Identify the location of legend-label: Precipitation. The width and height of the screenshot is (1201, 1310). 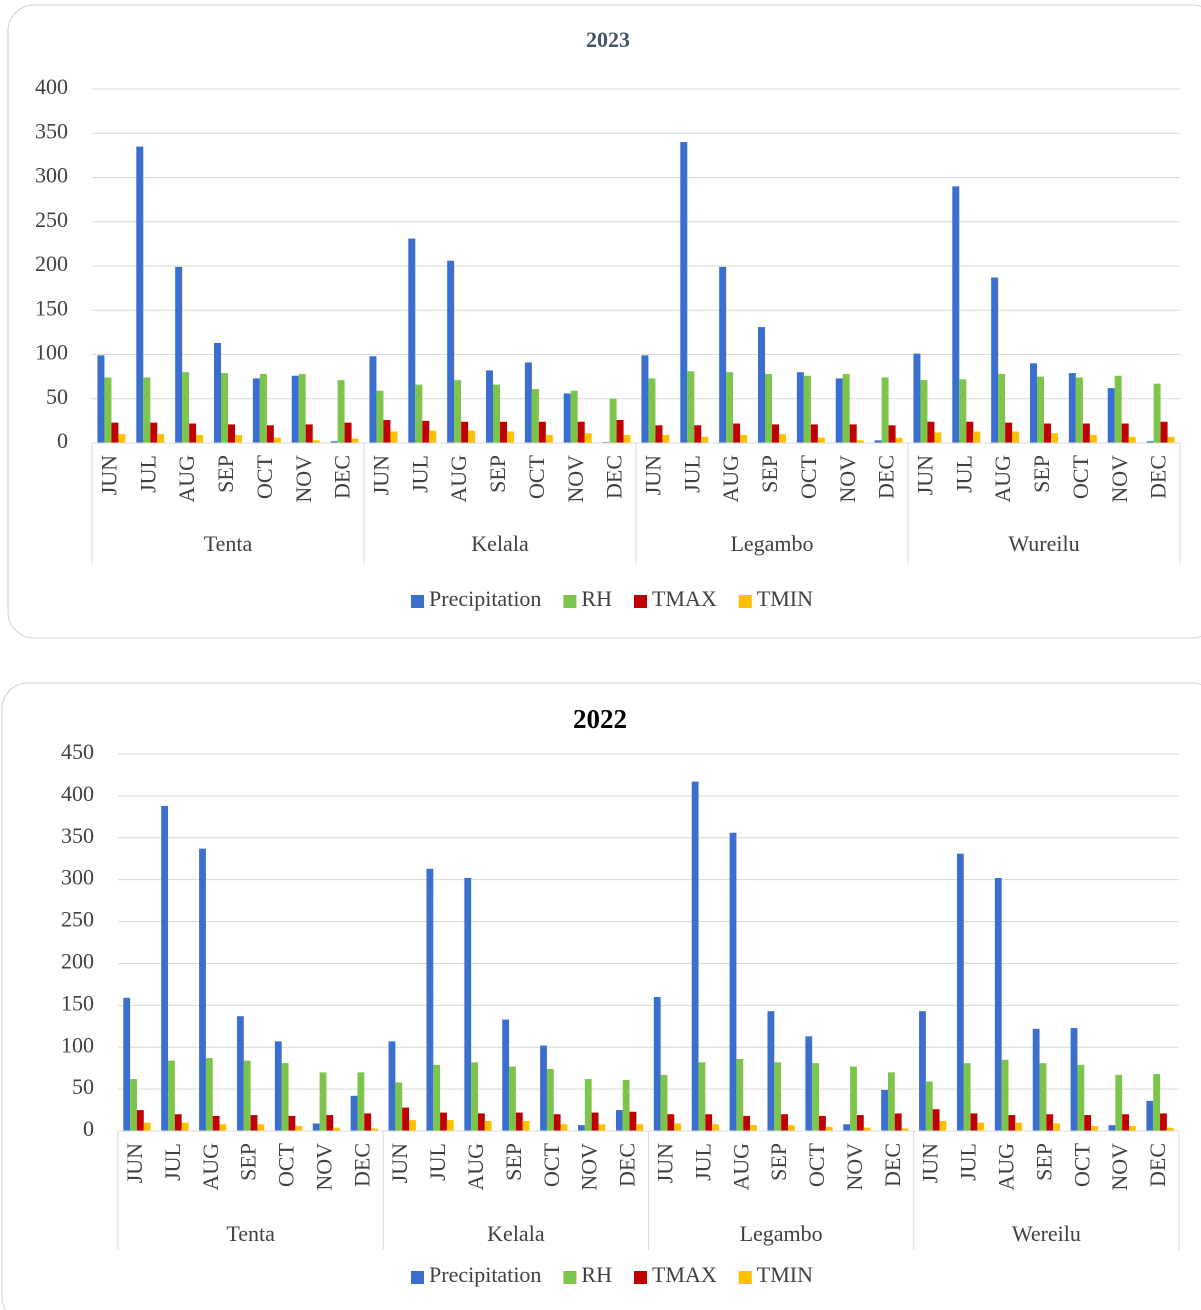
(485, 598).